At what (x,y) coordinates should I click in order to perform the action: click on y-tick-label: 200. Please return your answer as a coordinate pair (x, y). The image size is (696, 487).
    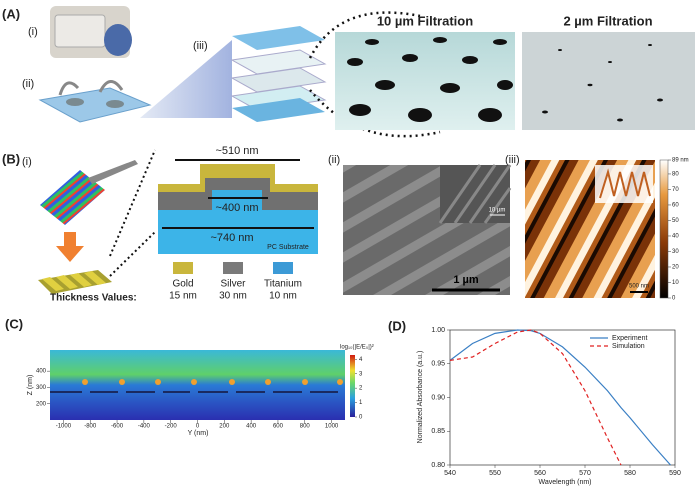
    Looking at the image, I should click on (41, 404).